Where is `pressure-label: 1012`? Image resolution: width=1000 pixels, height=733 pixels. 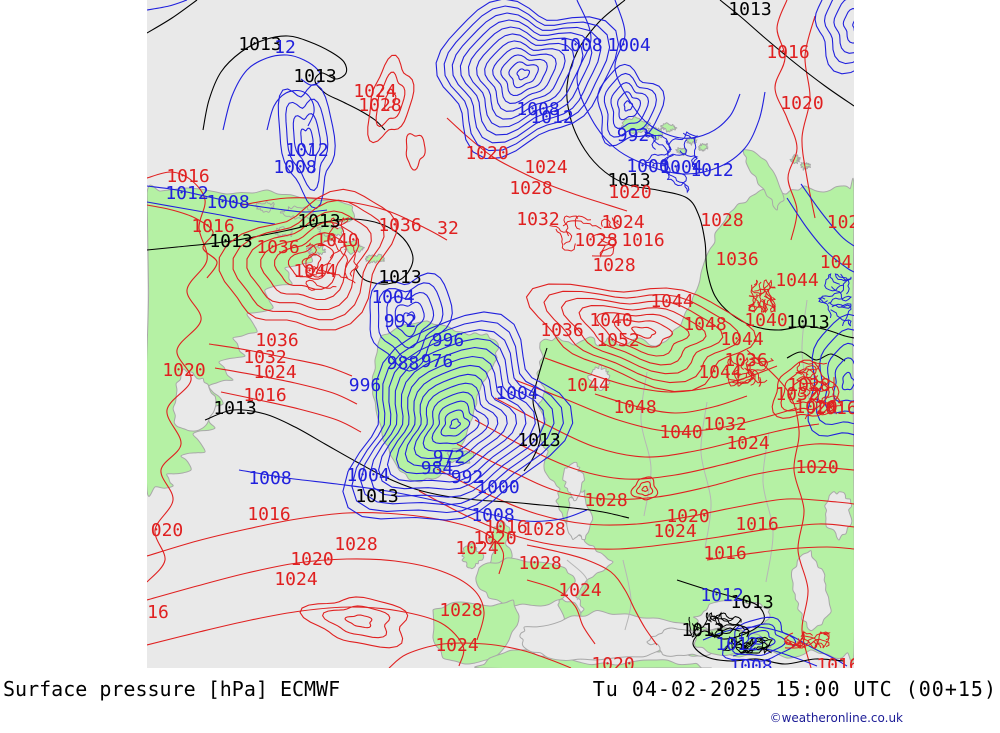
pressure-label: 1012 is located at coordinates (721, 595).